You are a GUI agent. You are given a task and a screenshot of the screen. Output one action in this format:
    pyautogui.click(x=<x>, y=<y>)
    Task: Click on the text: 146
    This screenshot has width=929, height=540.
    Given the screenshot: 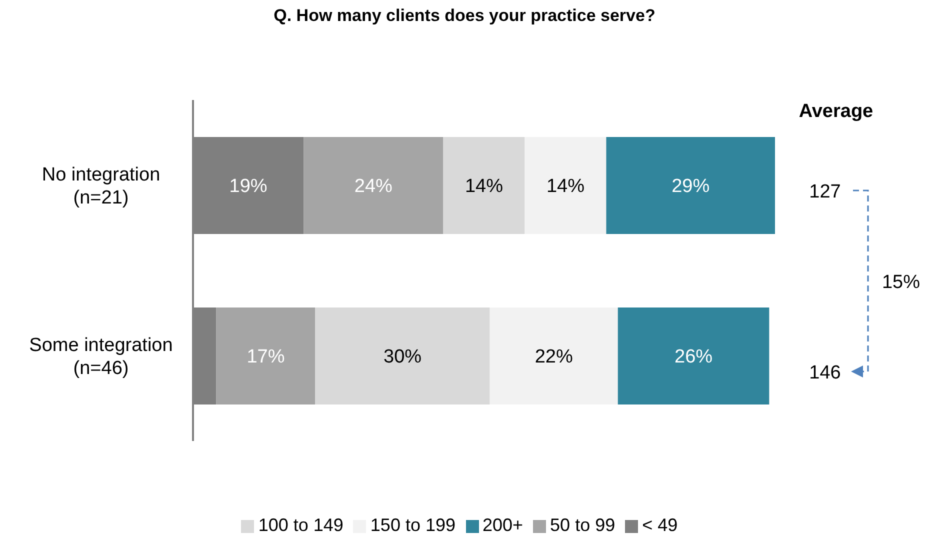 What is the action you would take?
    pyautogui.click(x=825, y=373)
    